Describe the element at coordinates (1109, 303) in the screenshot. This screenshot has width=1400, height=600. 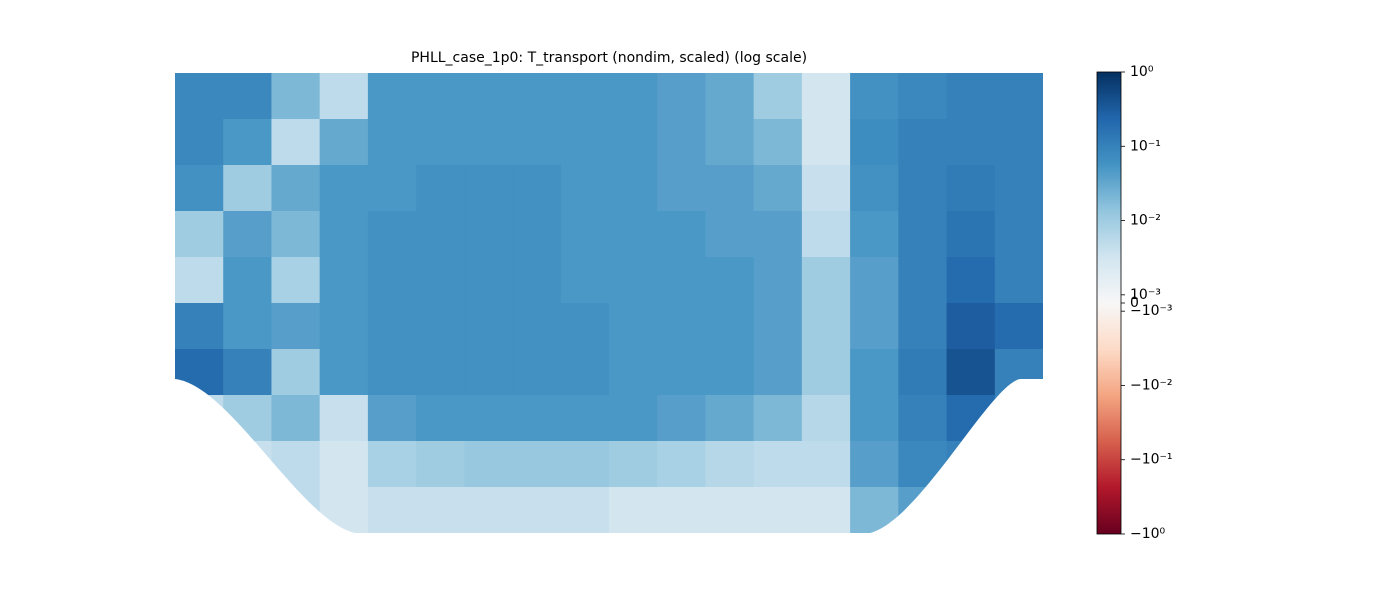
I see `colorbar` at that location.